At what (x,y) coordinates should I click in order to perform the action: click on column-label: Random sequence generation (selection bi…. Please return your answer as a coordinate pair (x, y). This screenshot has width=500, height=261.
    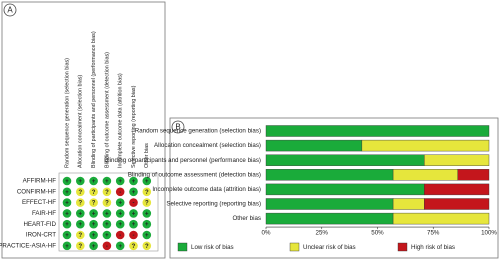
    Looking at the image, I should click on (67, 113).